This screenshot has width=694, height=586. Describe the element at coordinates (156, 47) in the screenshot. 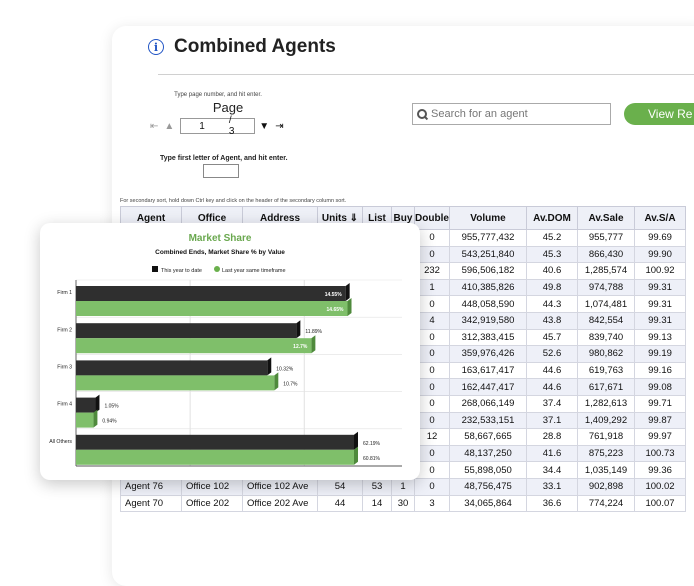

I see `info-icon: i` at that location.